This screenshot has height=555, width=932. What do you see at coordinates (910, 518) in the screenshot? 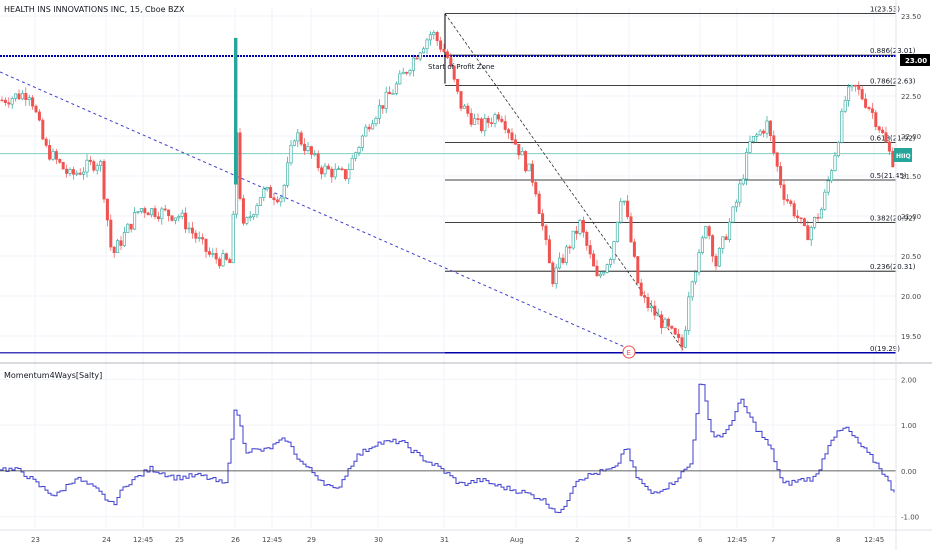
I see `momentum-tick-3: -1.00` at bounding box center [910, 518].